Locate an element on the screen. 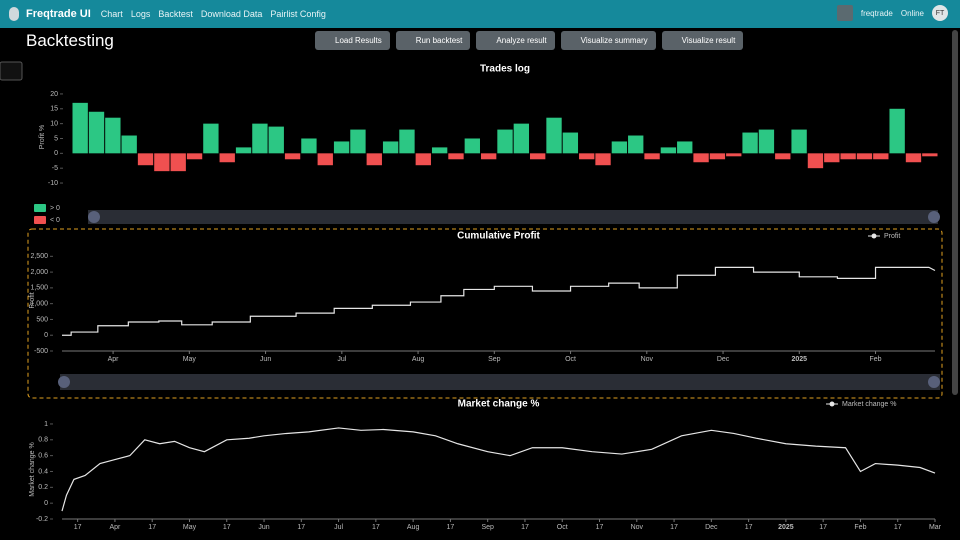  x-tick-label: Mar is located at coordinates (935, 527).